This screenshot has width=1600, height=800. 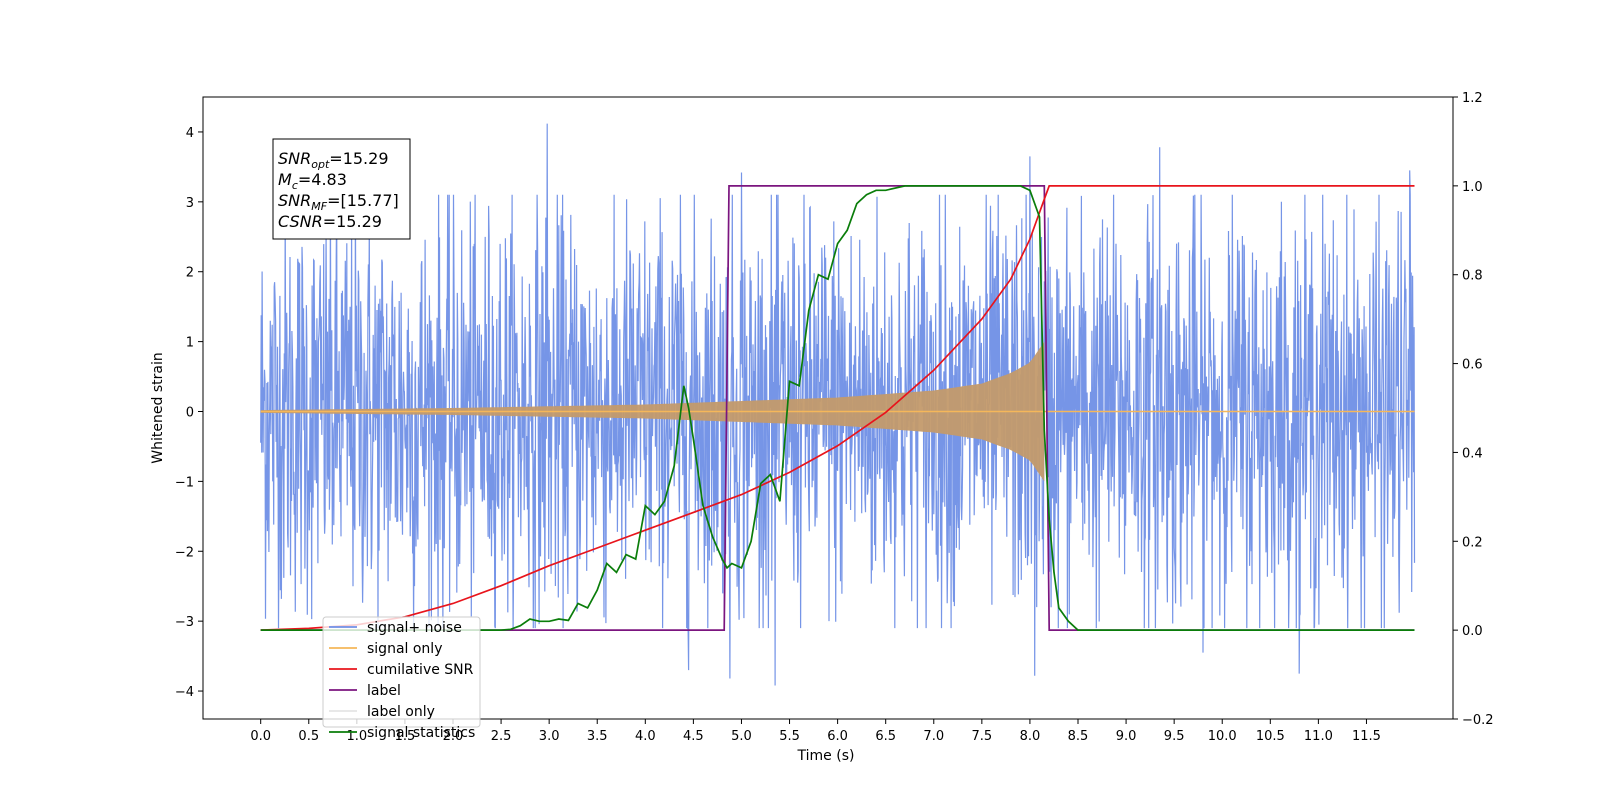 What do you see at coordinates (885, 736) in the screenshot?
I see `x-tick-label: 6.5` at bounding box center [885, 736].